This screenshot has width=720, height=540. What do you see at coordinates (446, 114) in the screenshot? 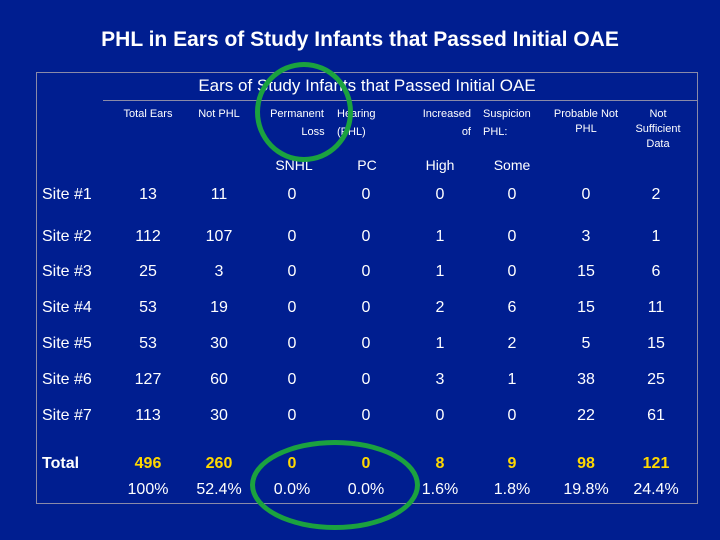
I see `header-increased: Increased` at bounding box center [446, 114].